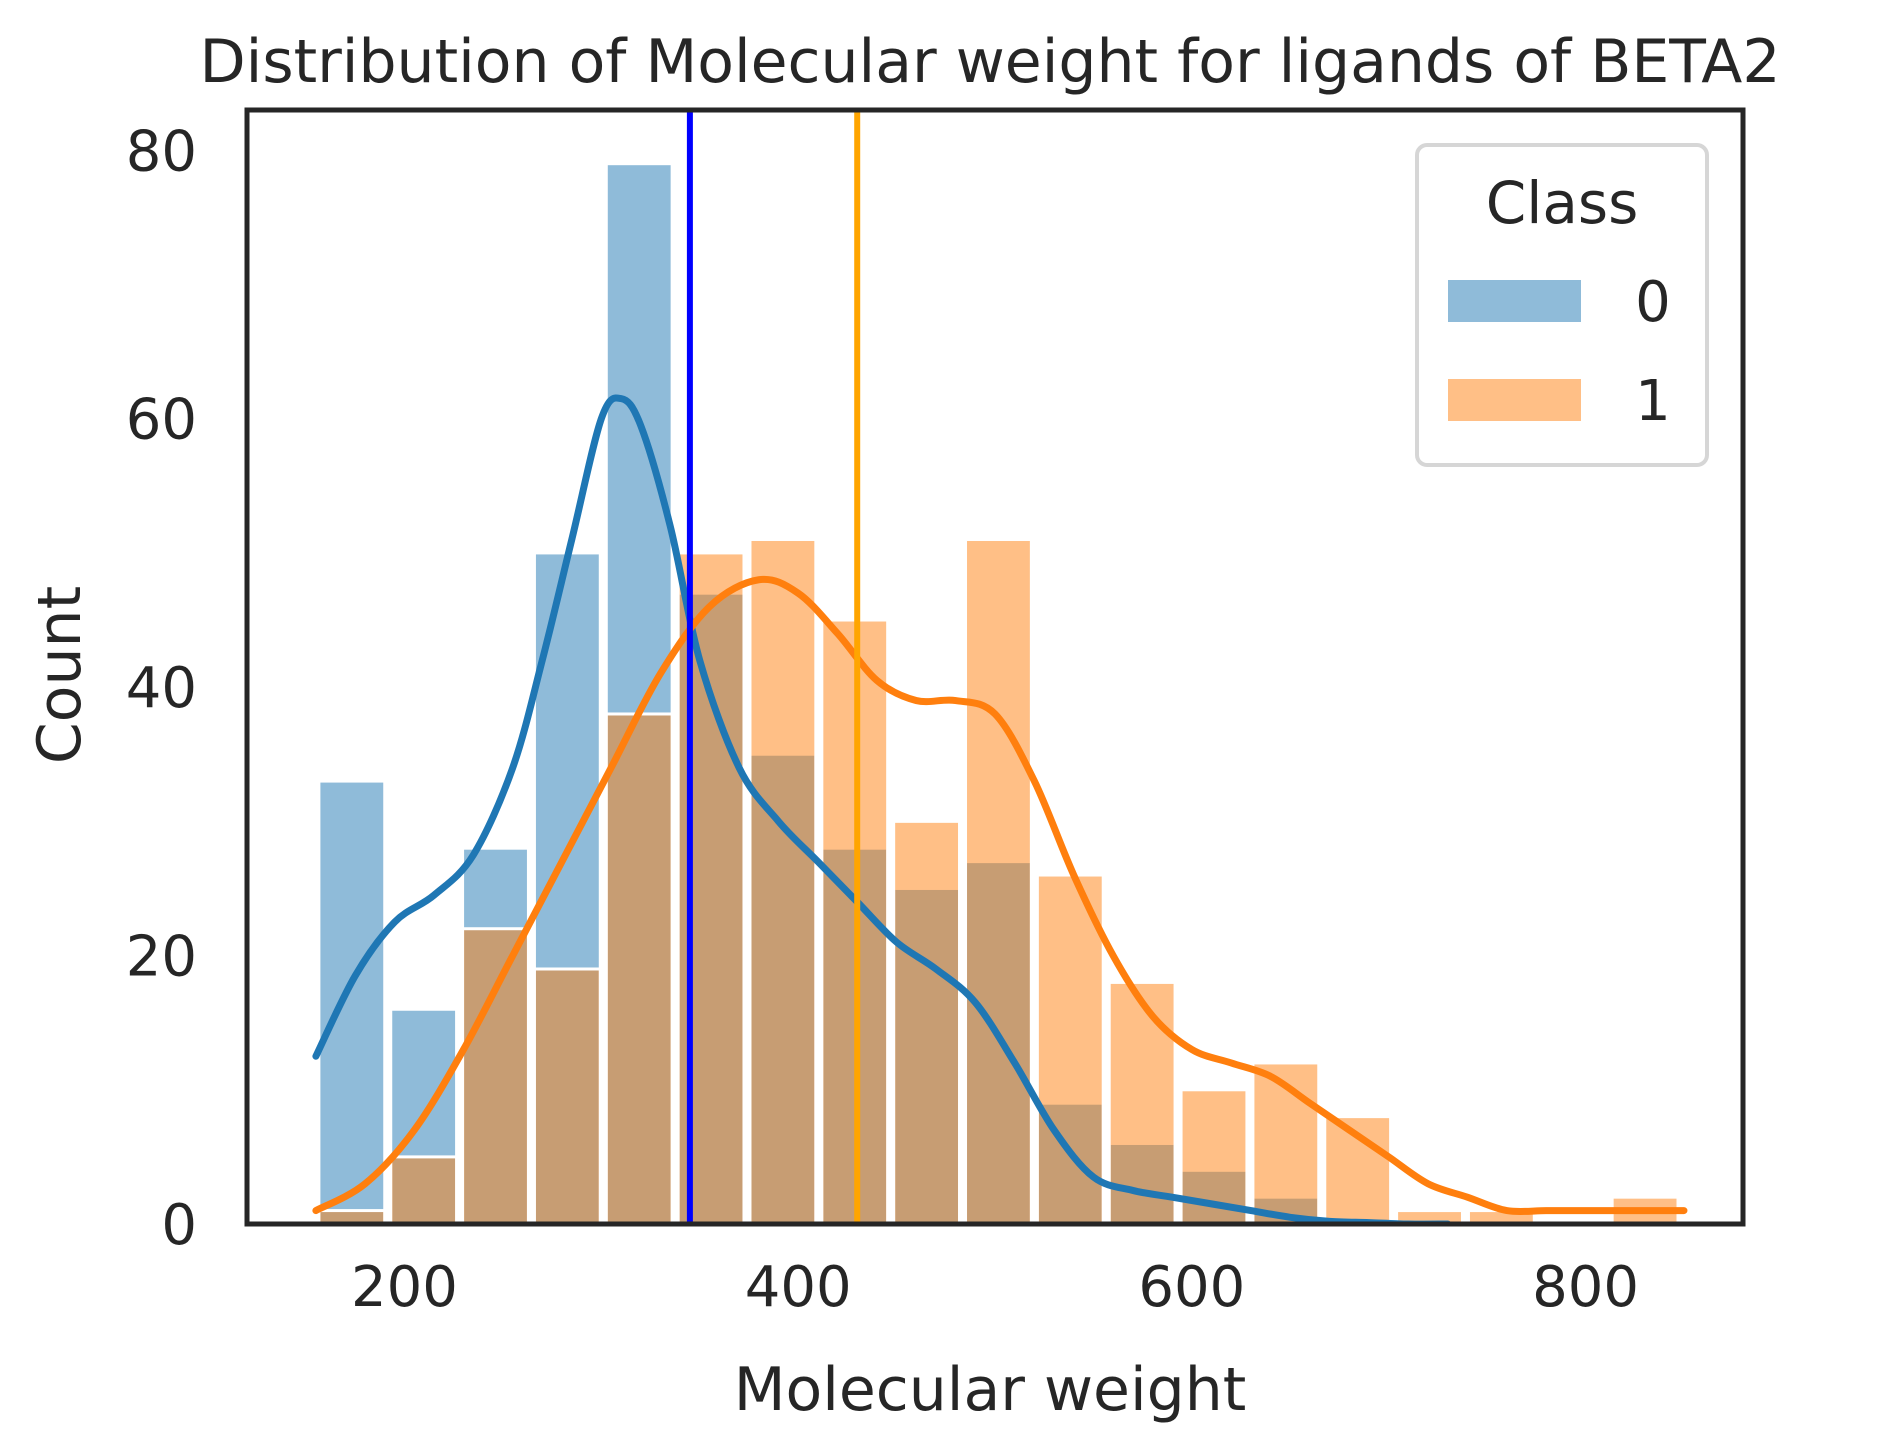 The width and height of the screenshot is (1891, 1451). What do you see at coordinates (161, 420) in the screenshot?
I see `y-tick-label-60: 60` at bounding box center [161, 420].